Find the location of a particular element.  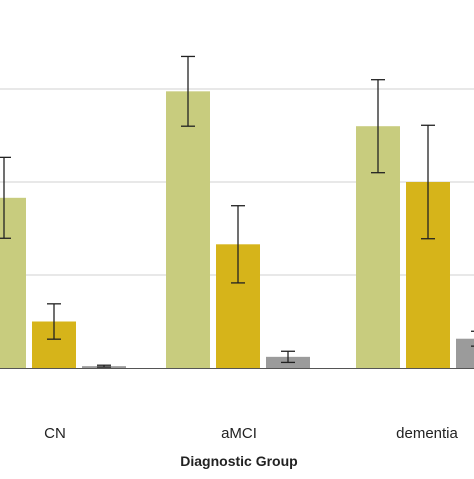

x-axis-title: Diagnostic Group is located at coordinates (238, 461).